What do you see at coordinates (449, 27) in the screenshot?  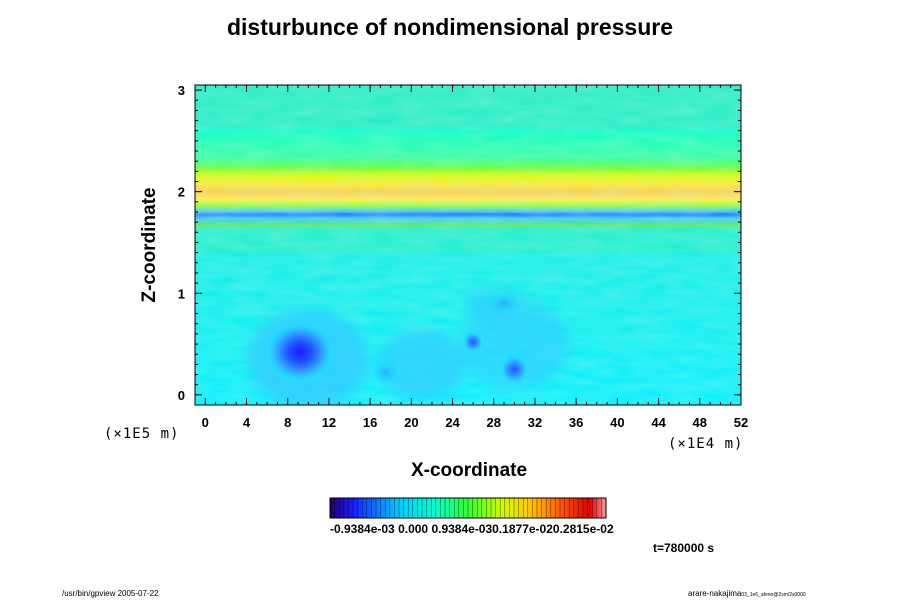 I see `chart-title: disturbunce of nondimensional pressure` at bounding box center [449, 27].